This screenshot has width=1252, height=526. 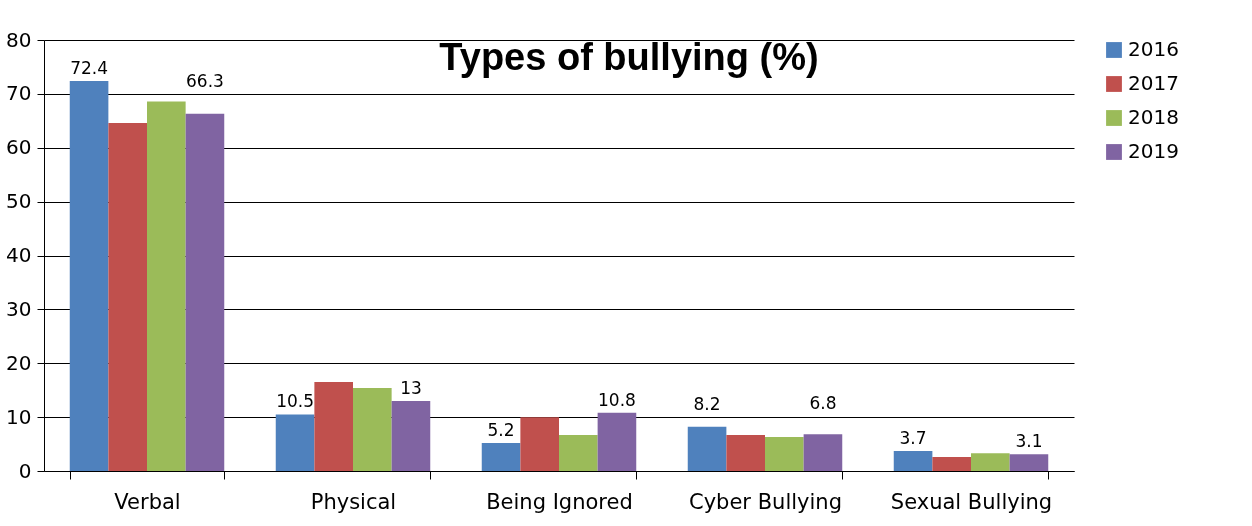 What do you see at coordinates (89, 67) in the screenshot?
I see `data-label: 72.4` at bounding box center [89, 67].